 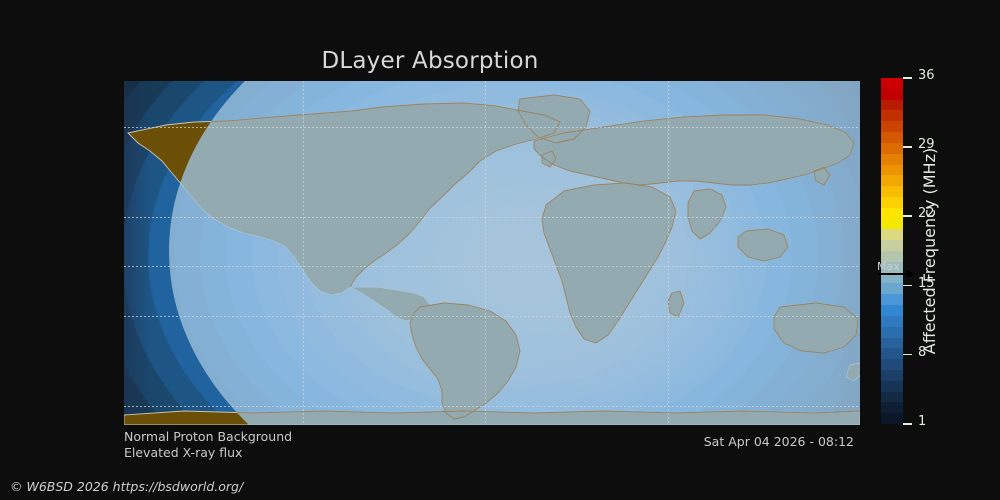 I want to click on colorbar-gradient, so click(x=892, y=251).